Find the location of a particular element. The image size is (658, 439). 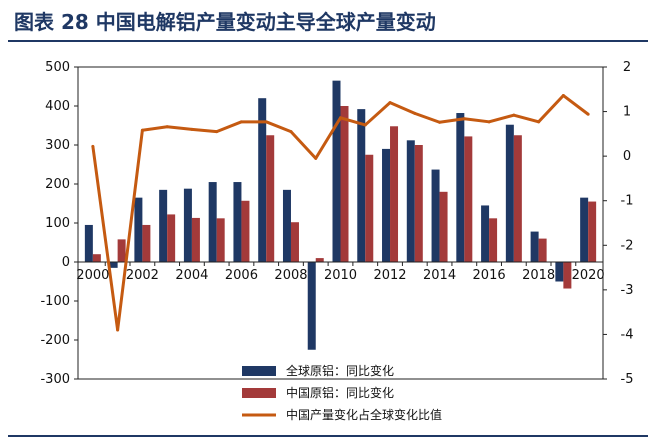

global-bar-2008 is located at coordinates (286, 225).